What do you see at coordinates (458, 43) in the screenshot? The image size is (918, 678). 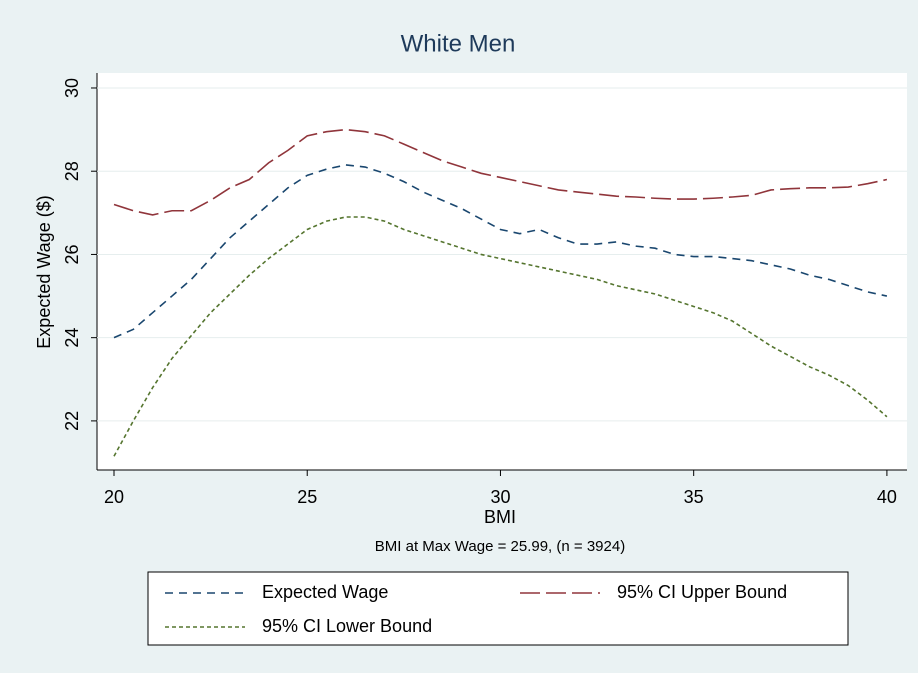 I see `chart-title: White Men` at bounding box center [458, 43].